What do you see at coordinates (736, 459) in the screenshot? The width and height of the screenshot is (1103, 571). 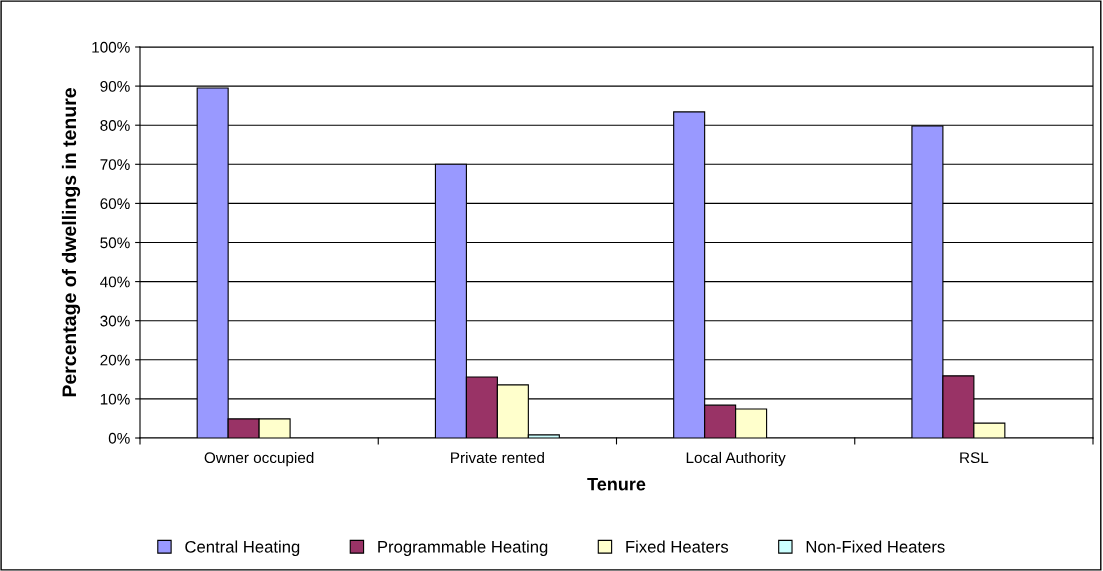 I see `x-tick-label: Local Authority` at bounding box center [736, 459].